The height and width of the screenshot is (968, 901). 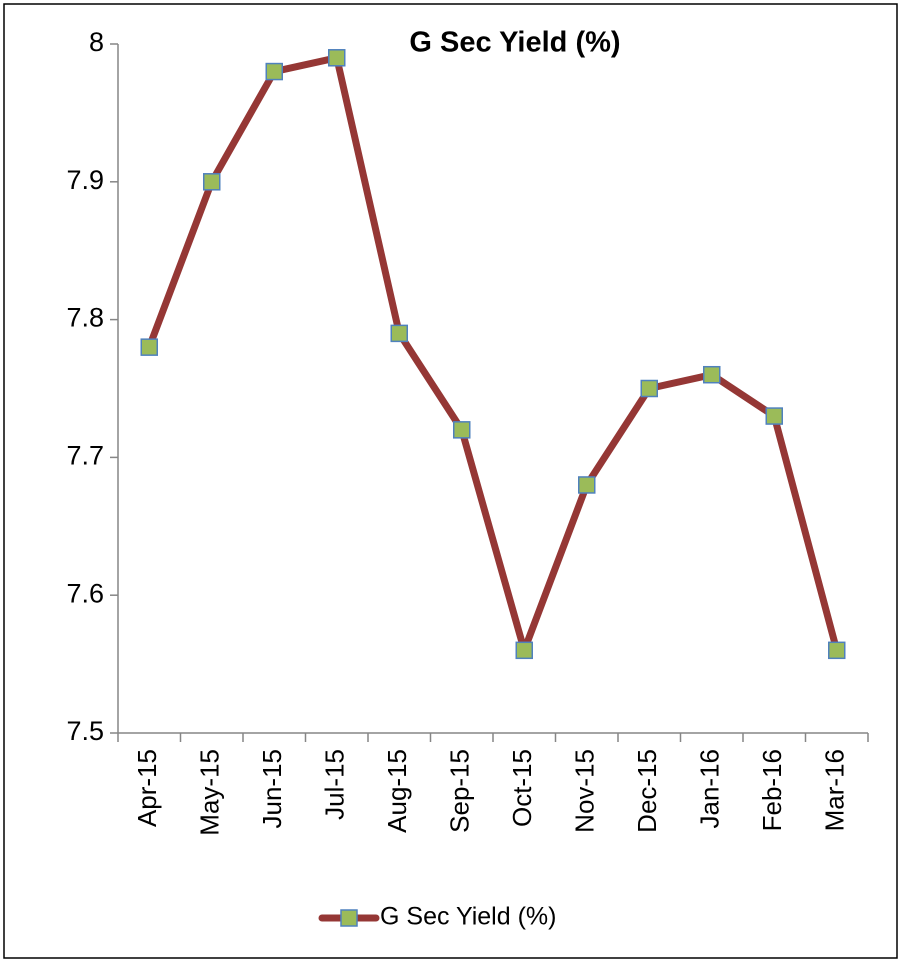 I want to click on chart-title: G Sec Yield (%), so click(x=514, y=43).